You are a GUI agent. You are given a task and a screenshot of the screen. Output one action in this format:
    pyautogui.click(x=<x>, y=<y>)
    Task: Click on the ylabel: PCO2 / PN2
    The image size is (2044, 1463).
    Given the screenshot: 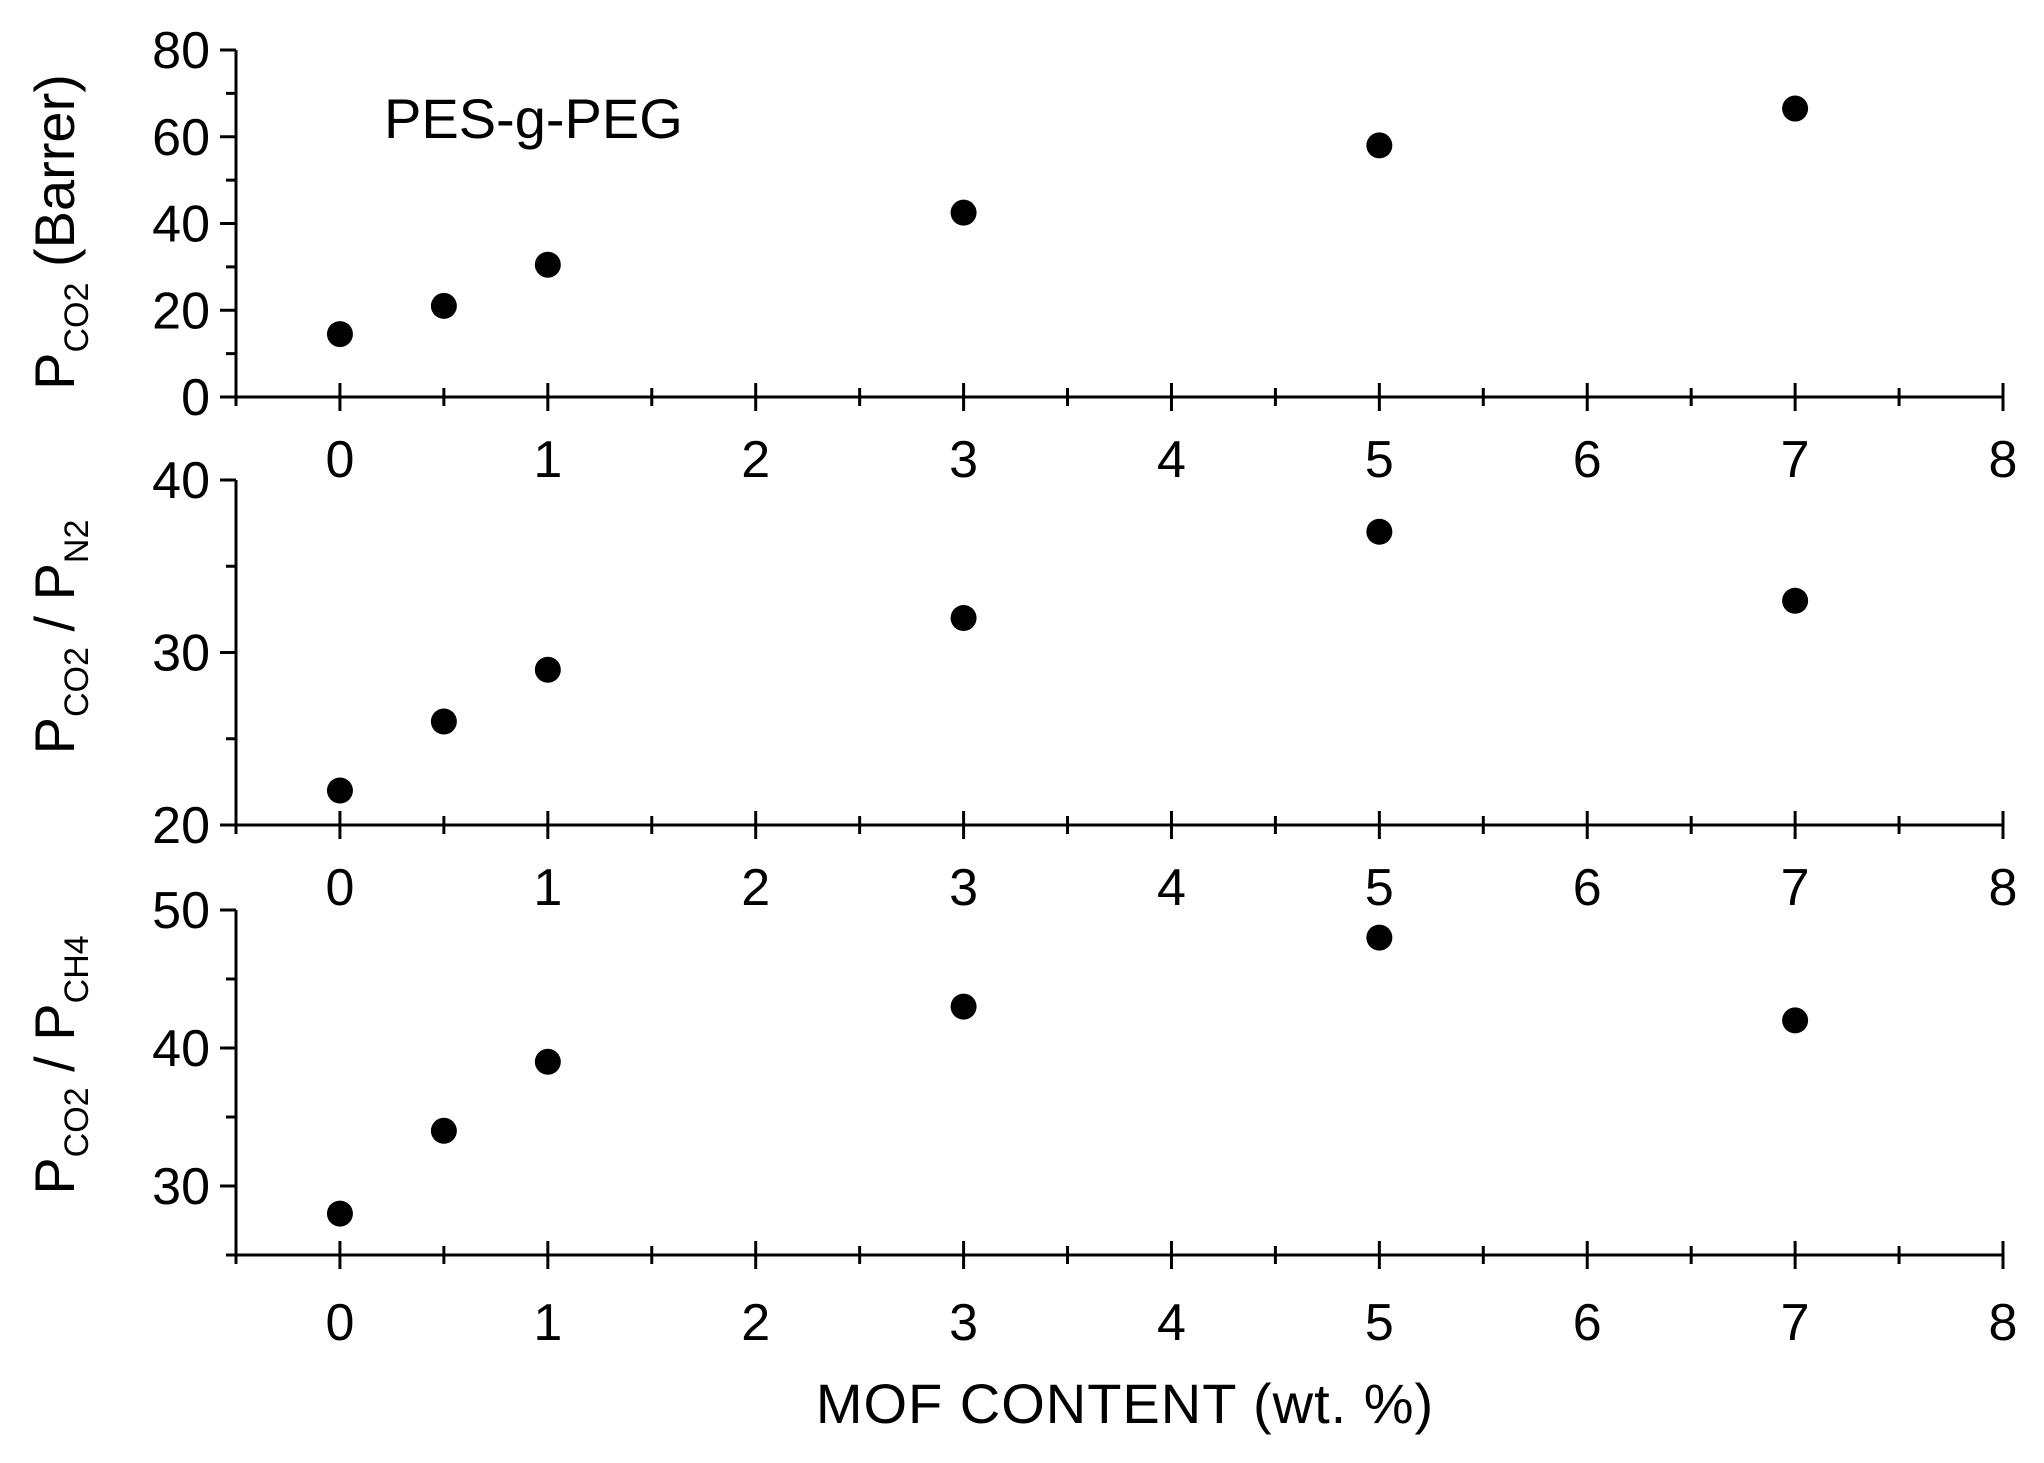 What is the action you would take?
    pyautogui.click(x=59, y=637)
    